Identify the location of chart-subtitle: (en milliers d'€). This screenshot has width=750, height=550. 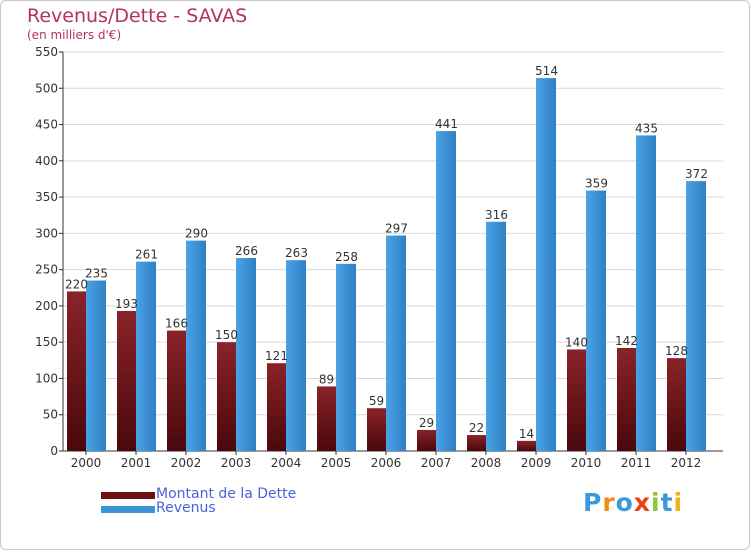
(74, 35).